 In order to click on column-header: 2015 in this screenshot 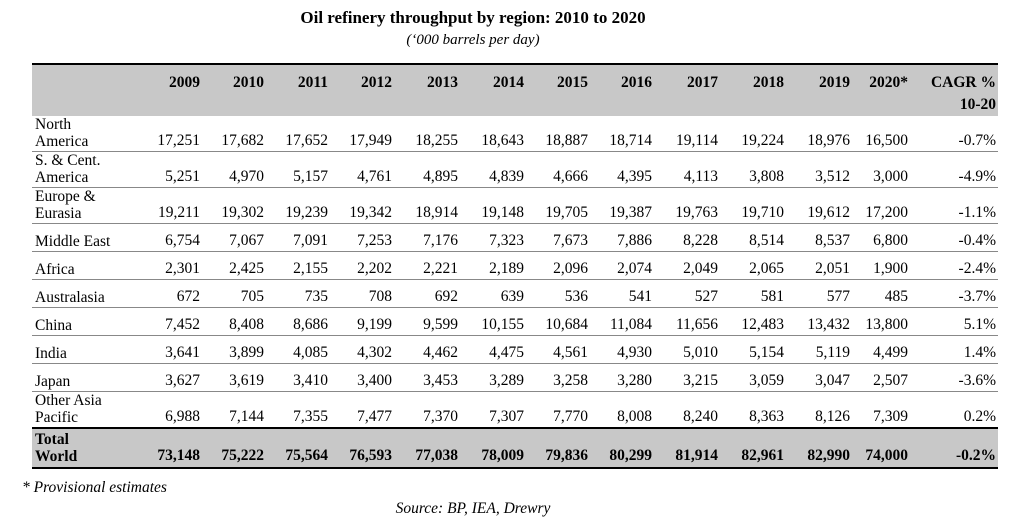, I will do `click(558, 79)`.